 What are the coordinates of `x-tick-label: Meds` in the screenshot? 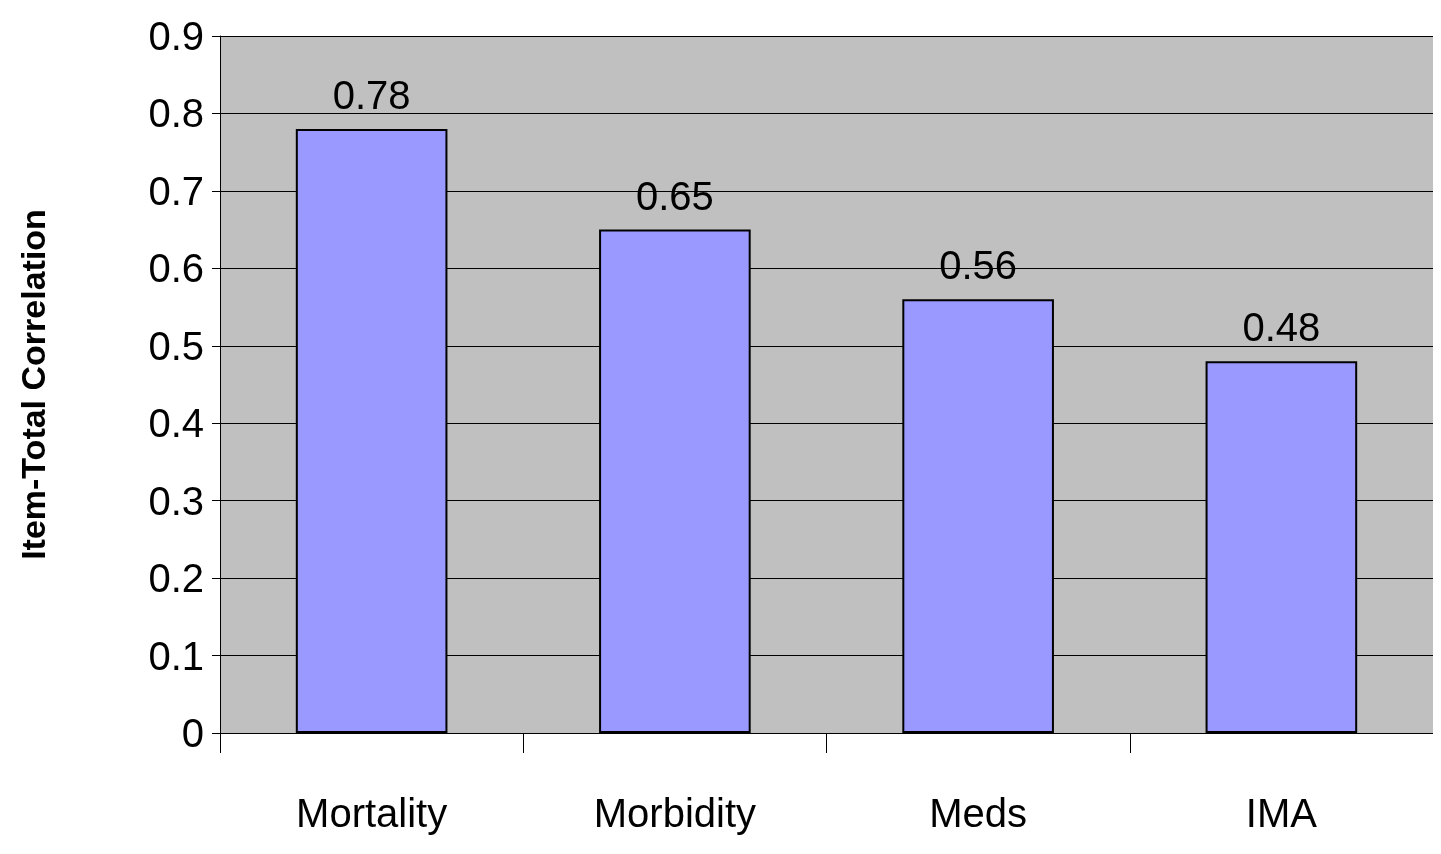 It's located at (978, 813).